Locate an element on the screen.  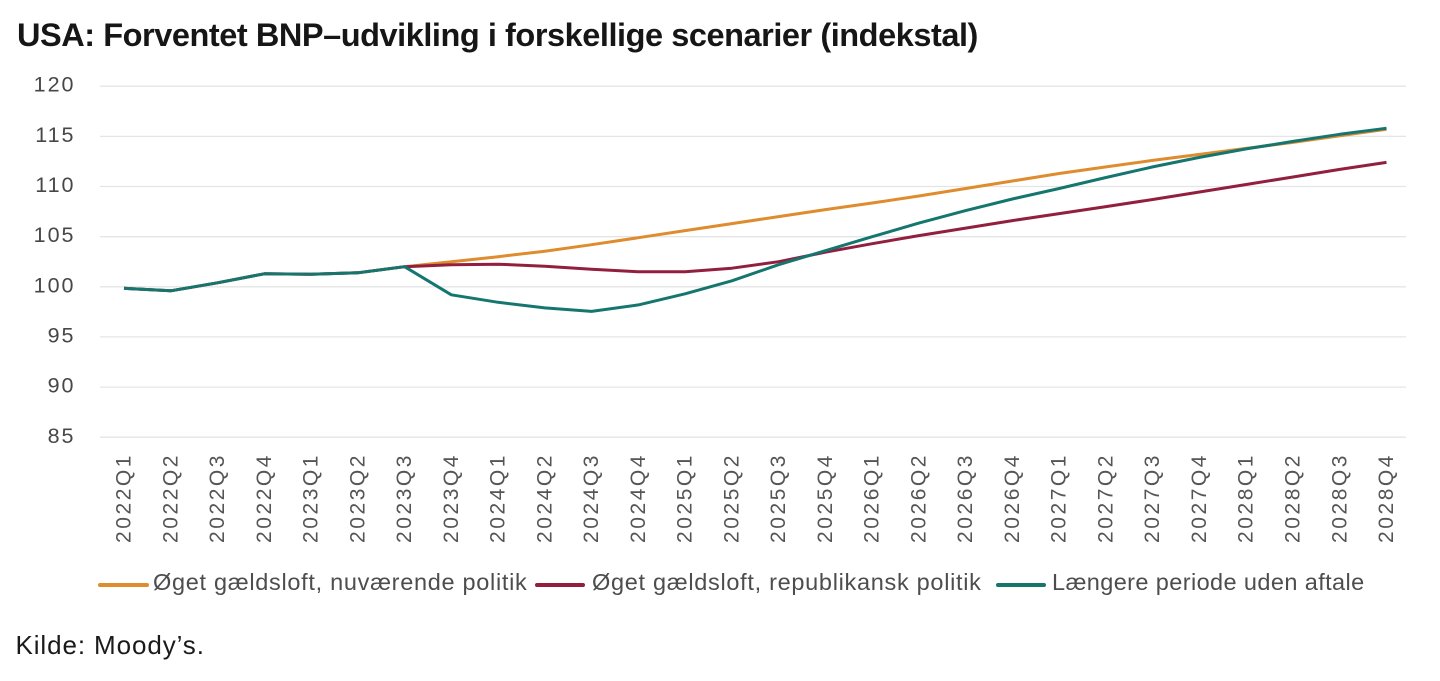
svg-text: 2026Q4 is located at coordinates (1012, 498).